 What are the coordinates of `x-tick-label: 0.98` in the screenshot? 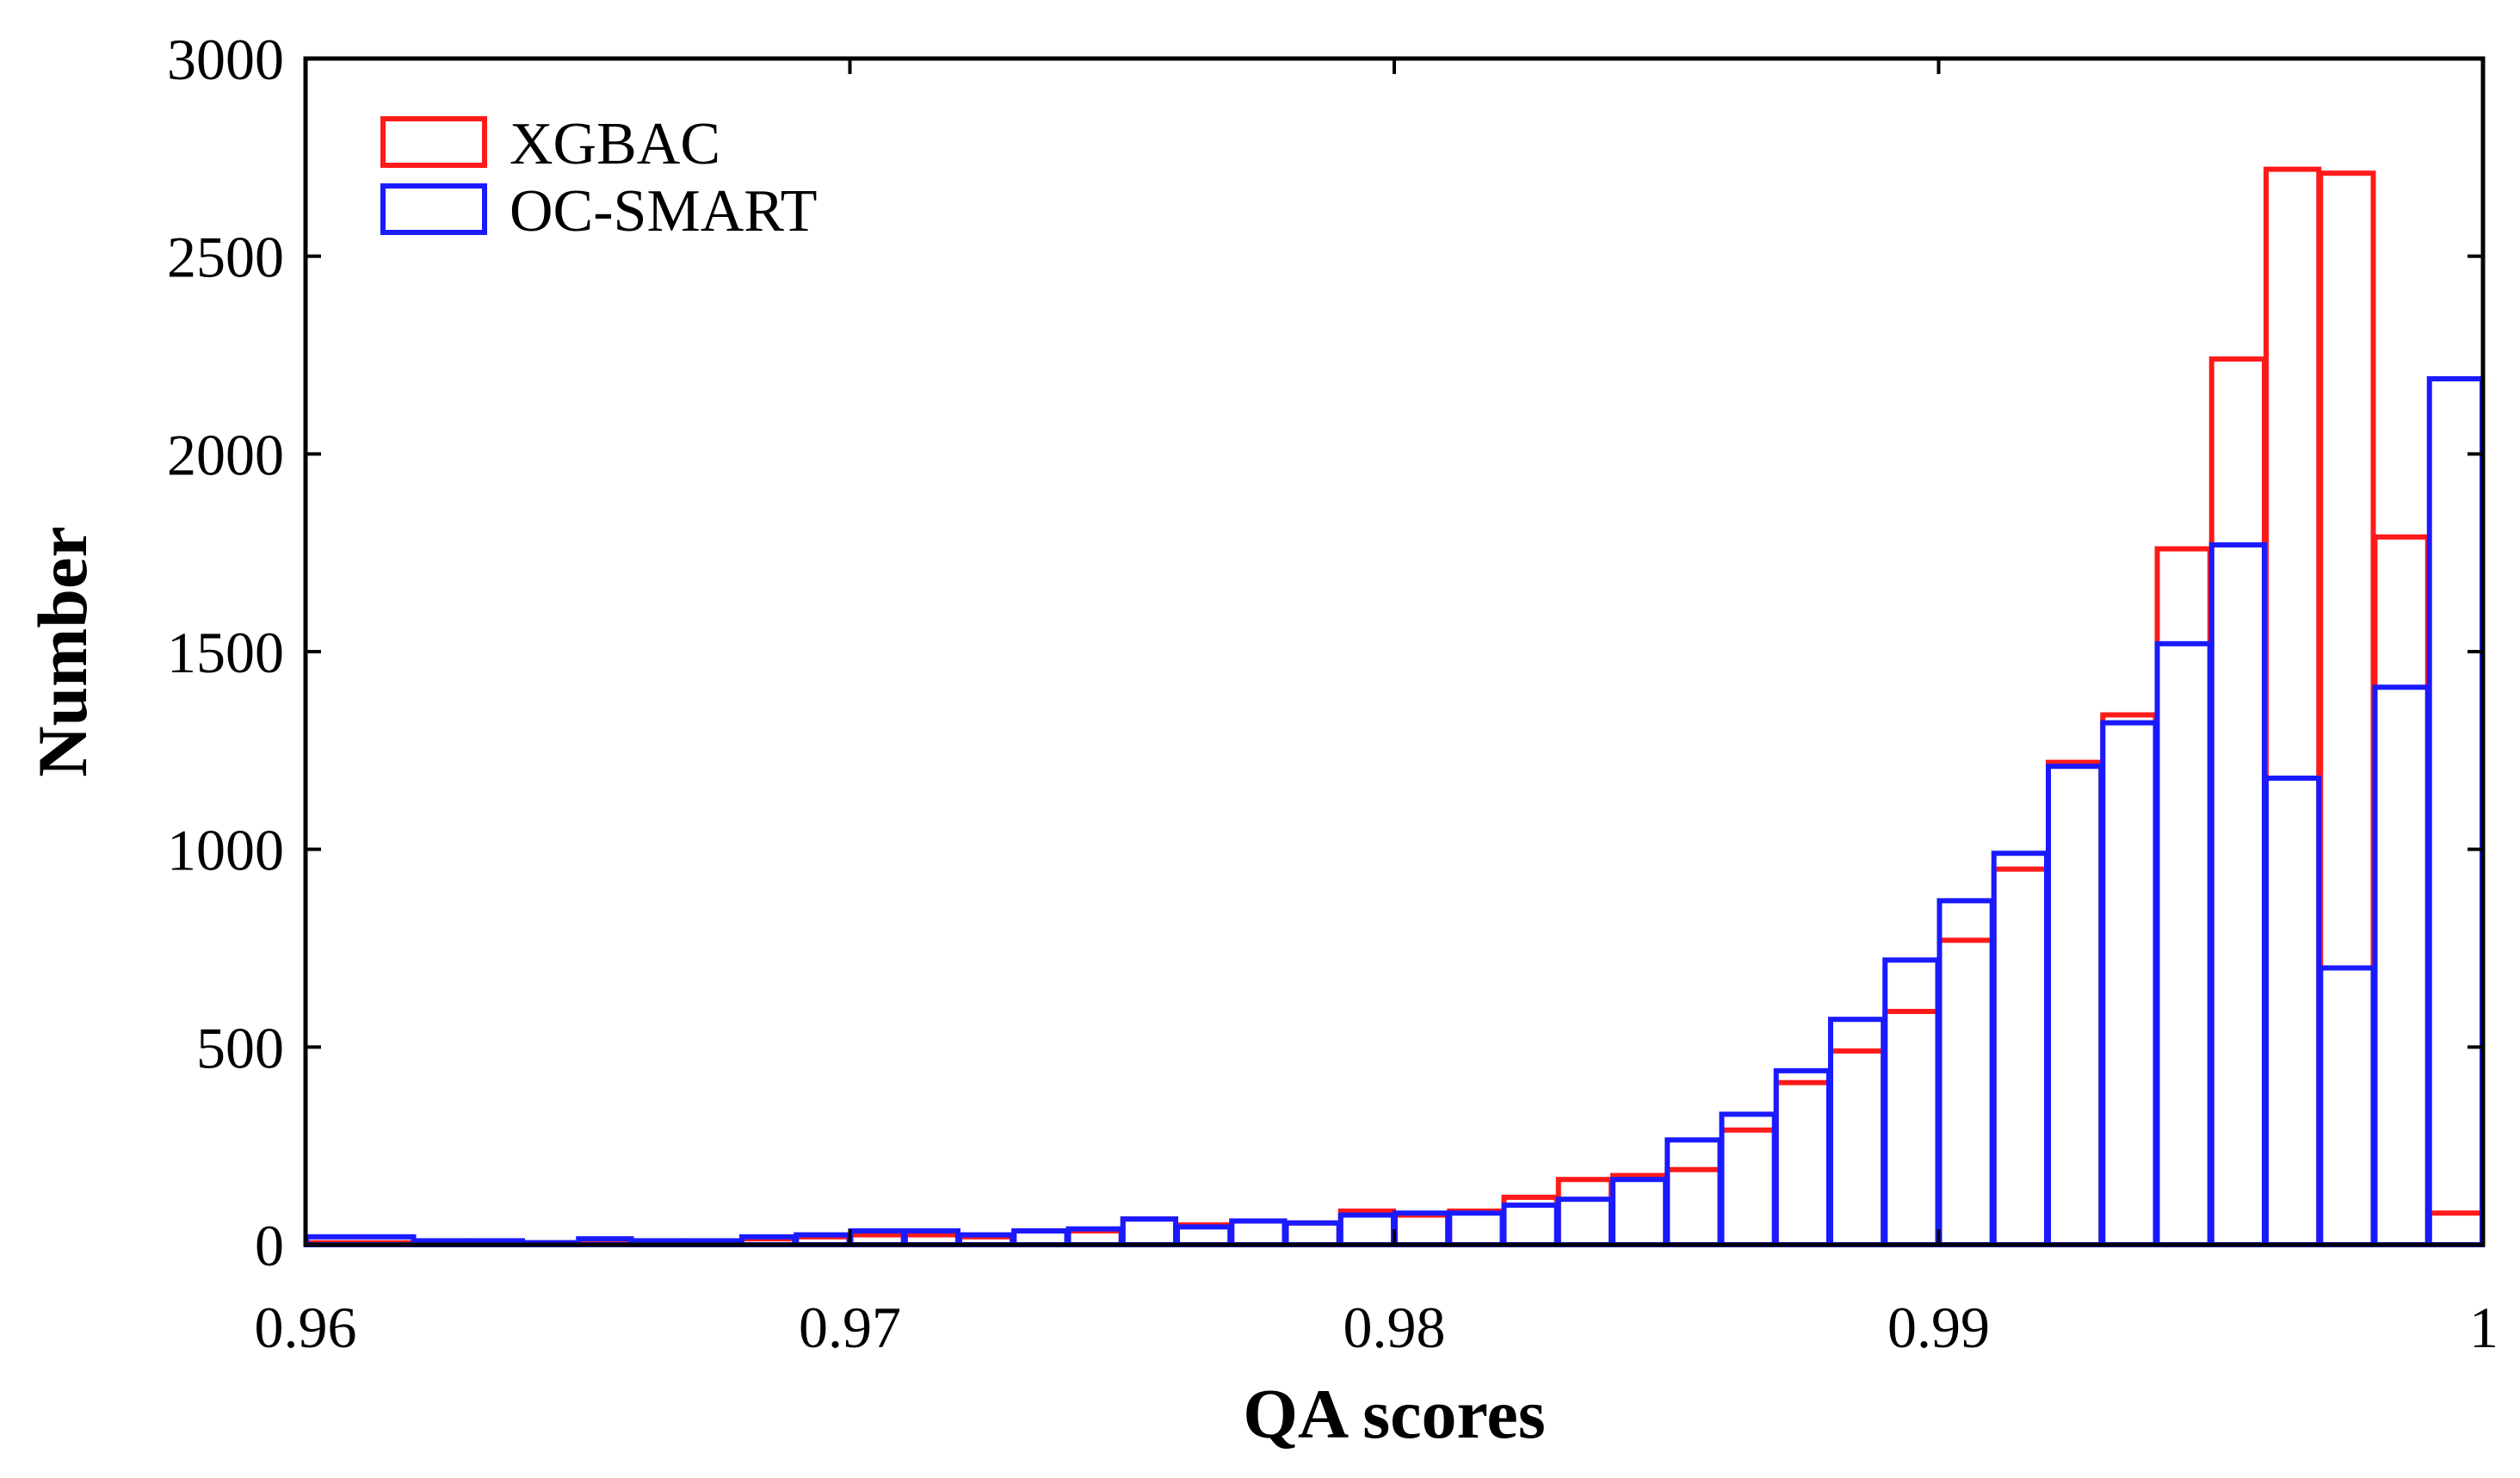 It's located at (1394, 1327).